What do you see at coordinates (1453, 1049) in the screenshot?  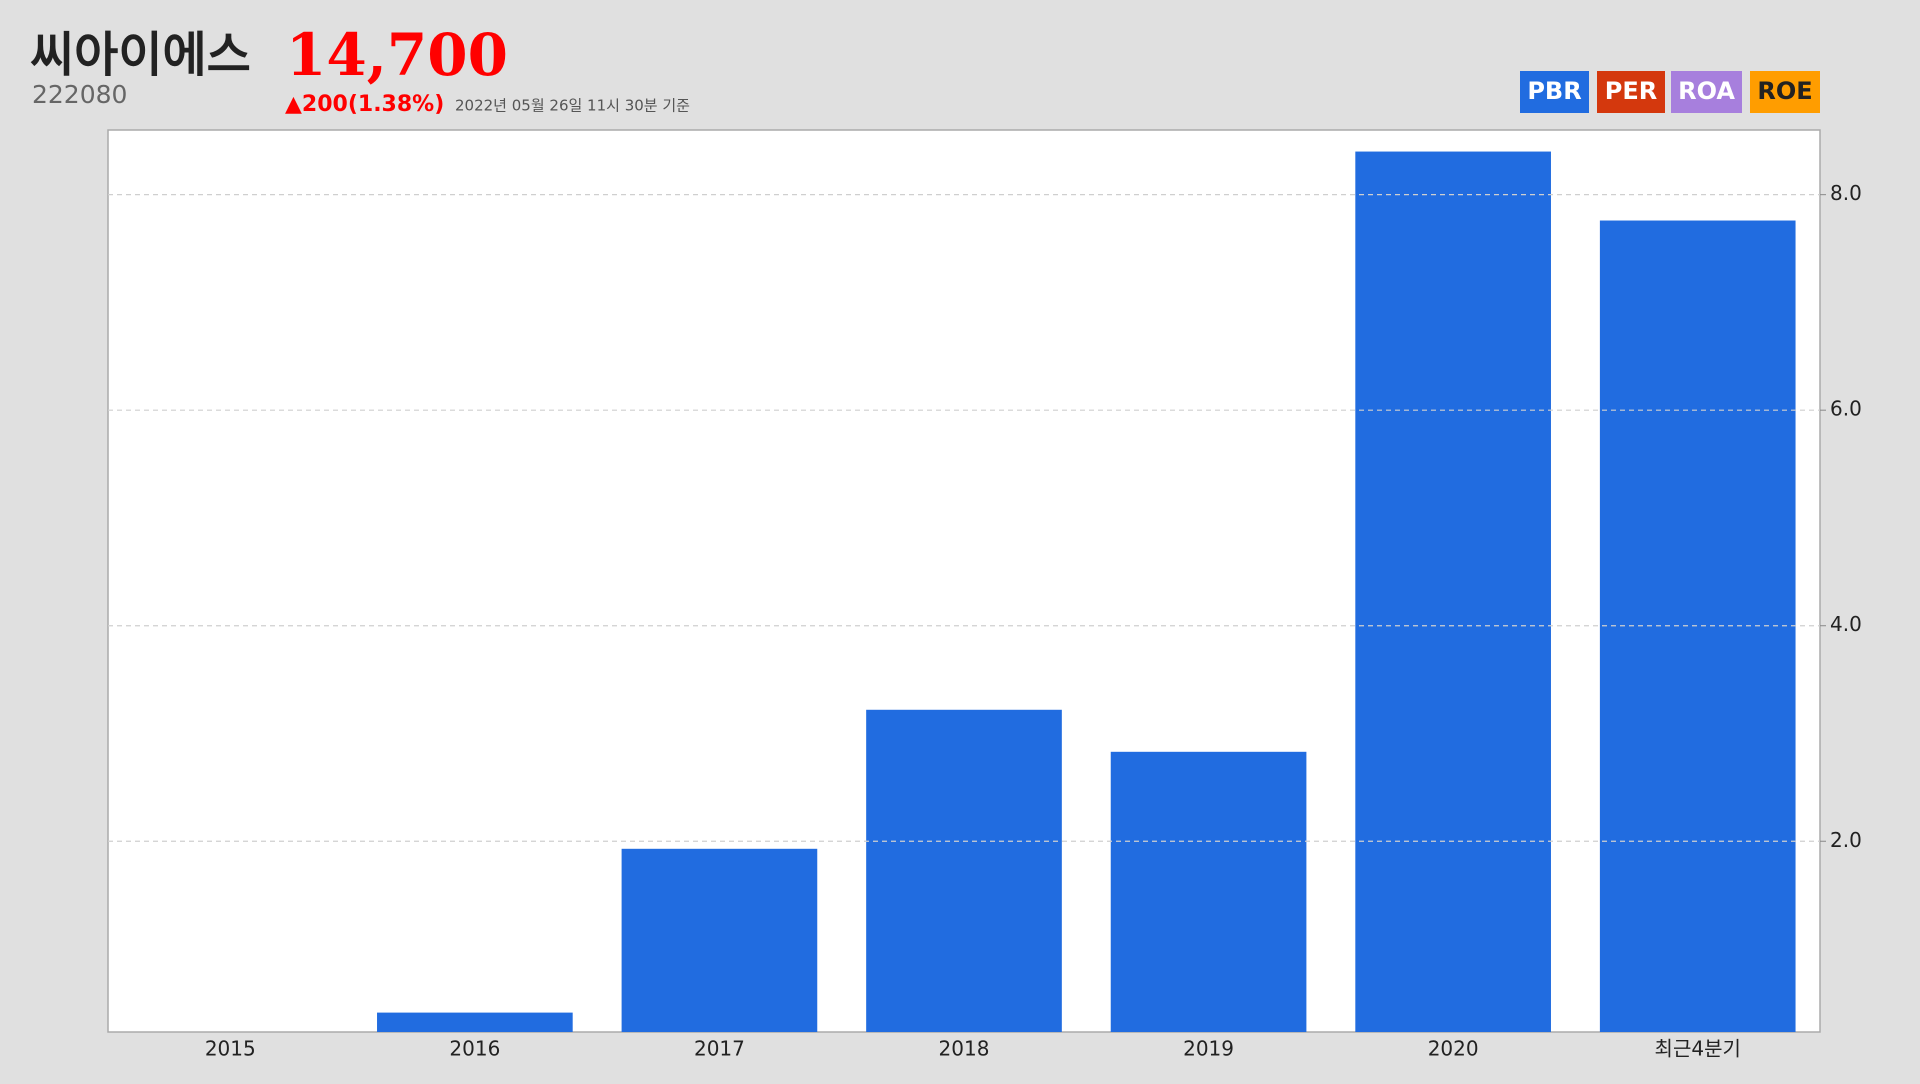 I see `x-tick-label: 2020` at bounding box center [1453, 1049].